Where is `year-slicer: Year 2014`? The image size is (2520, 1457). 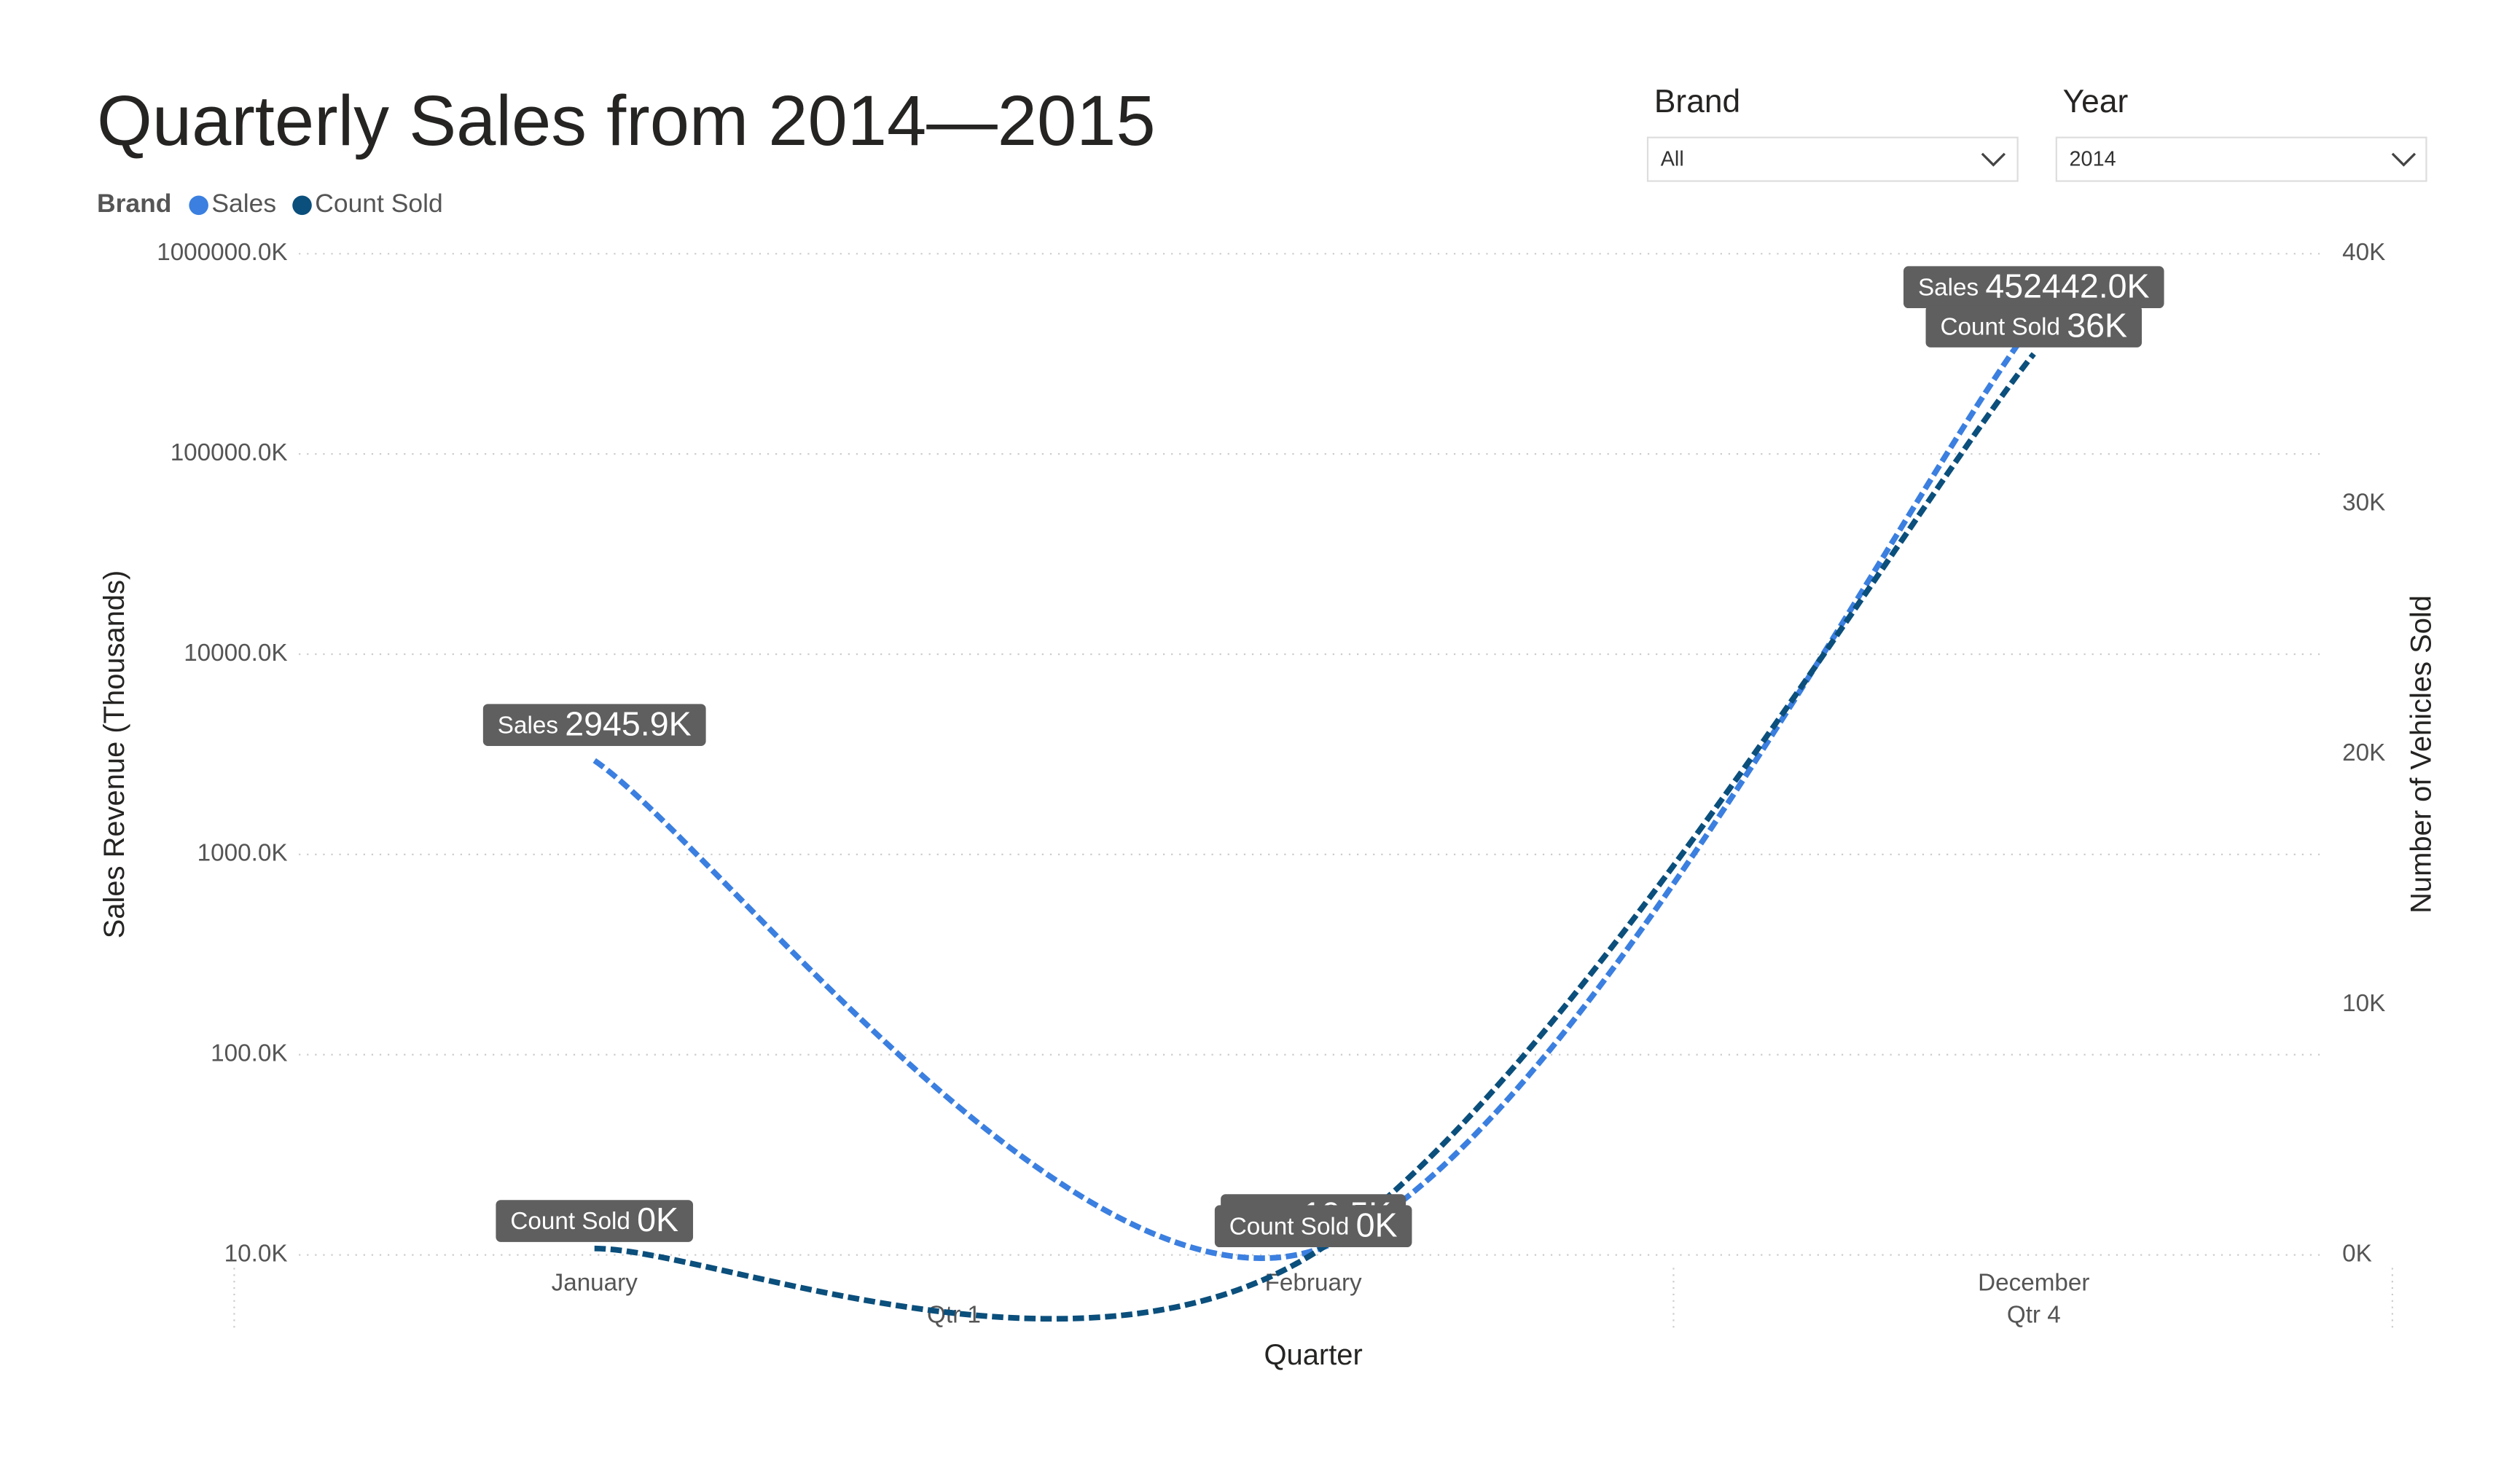 year-slicer: Year 2014 is located at coordinates (2241, 133).